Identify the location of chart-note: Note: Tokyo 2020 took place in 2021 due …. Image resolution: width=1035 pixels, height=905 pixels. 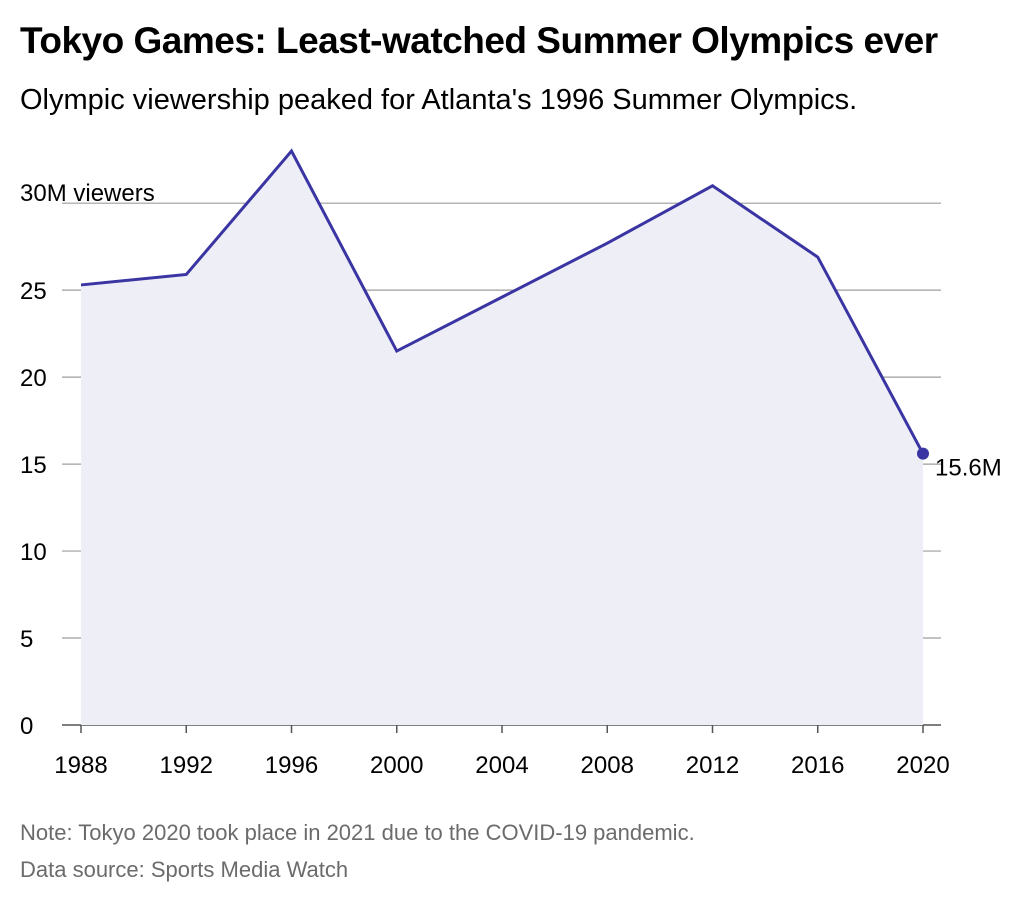
(357, 832).